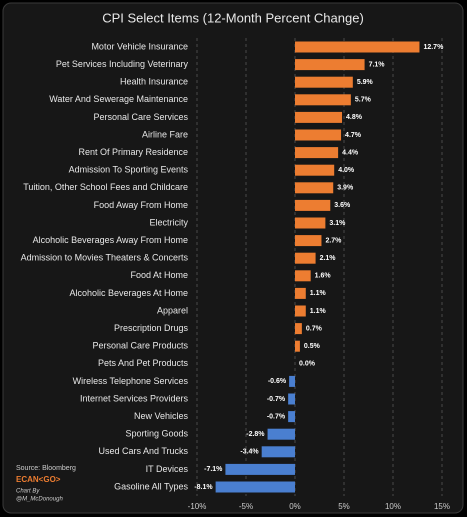 This screenshot has width=467, height=517. I want to click on value-label: 5.9%, so click(365, 82).